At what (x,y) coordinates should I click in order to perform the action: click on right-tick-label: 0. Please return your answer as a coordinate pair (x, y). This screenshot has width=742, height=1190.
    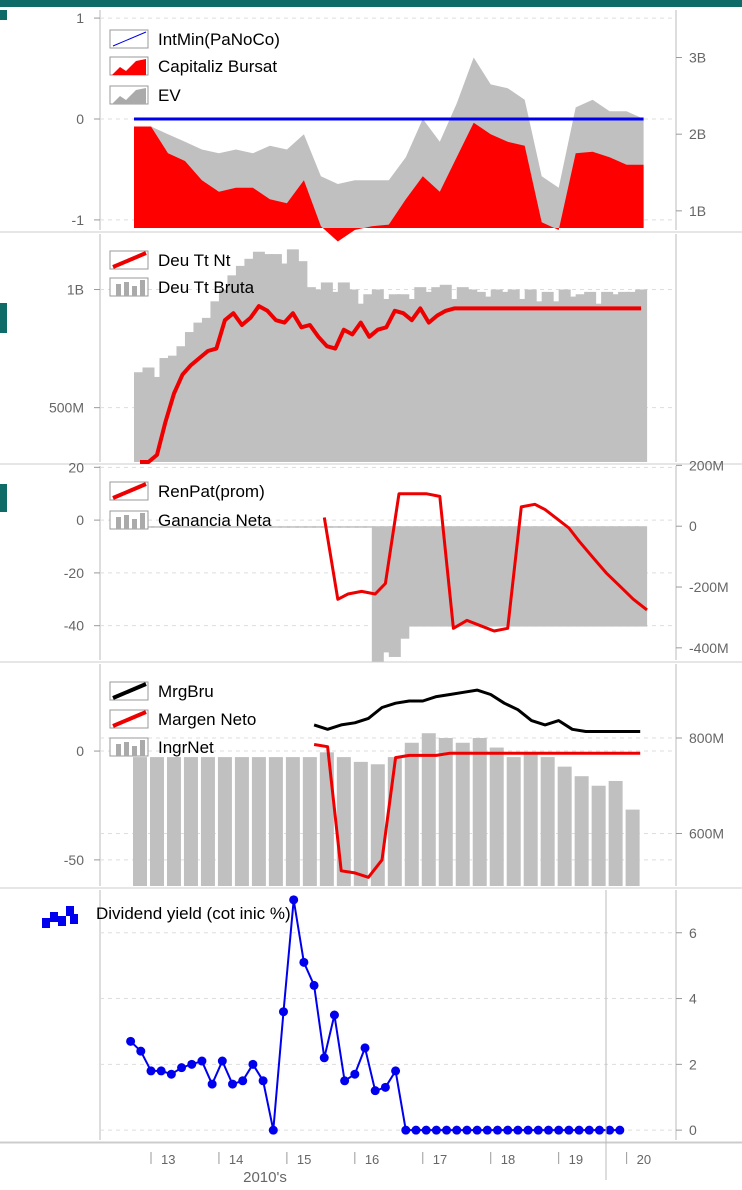
    Looking at the image, I should click on (693, 526).